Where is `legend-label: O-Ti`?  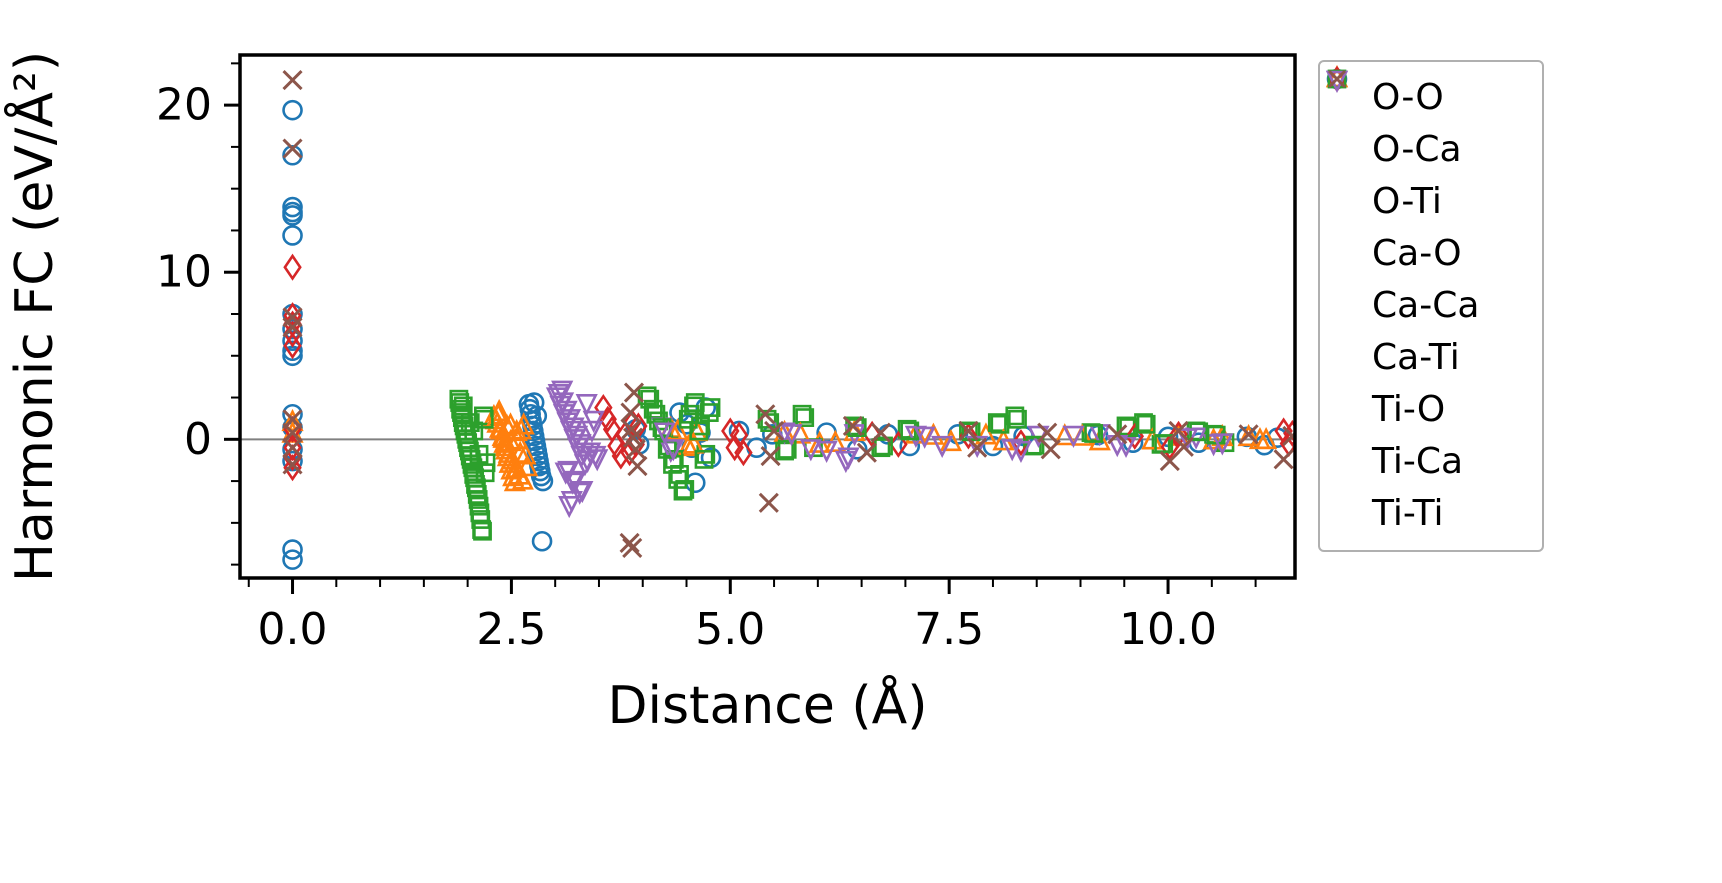
legend-label: O-Ti is located at coordinates (1407, 201).